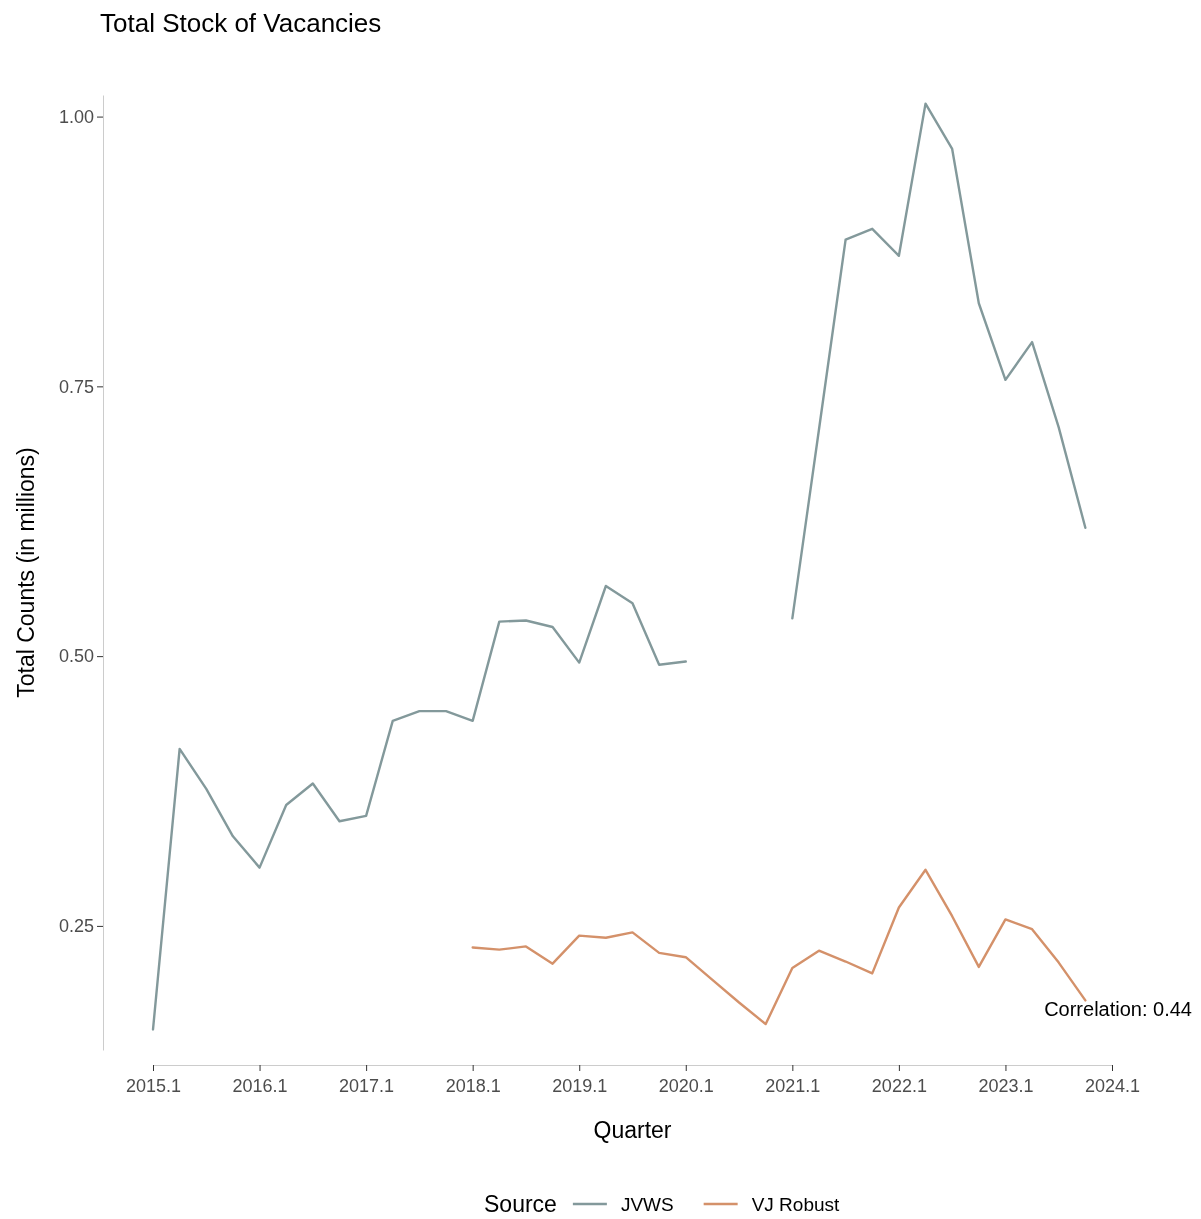 The width and height of the screenshot is (1201, 1219). Describe the element at coordinates (26, 572) in the screenshot. I see `y-axis-title: Total Counts (in millions)` at that location.